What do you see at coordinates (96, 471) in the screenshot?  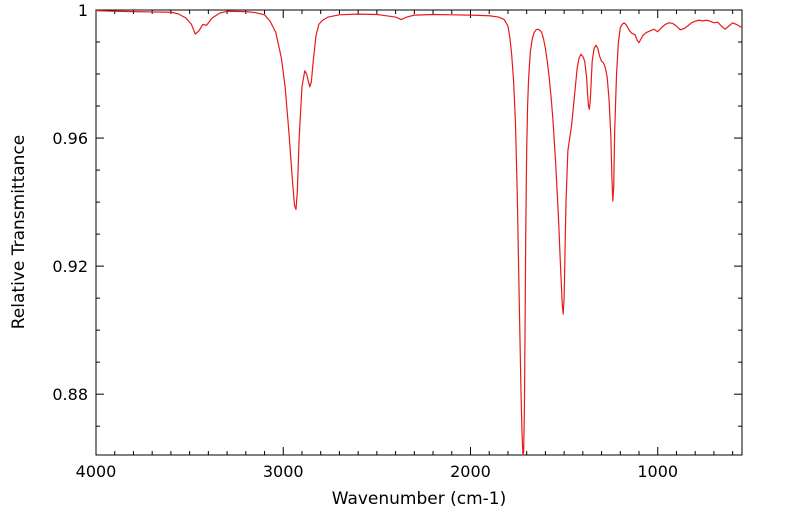 I see `x-tick-label: 4000` at bounding box center [96, 471].